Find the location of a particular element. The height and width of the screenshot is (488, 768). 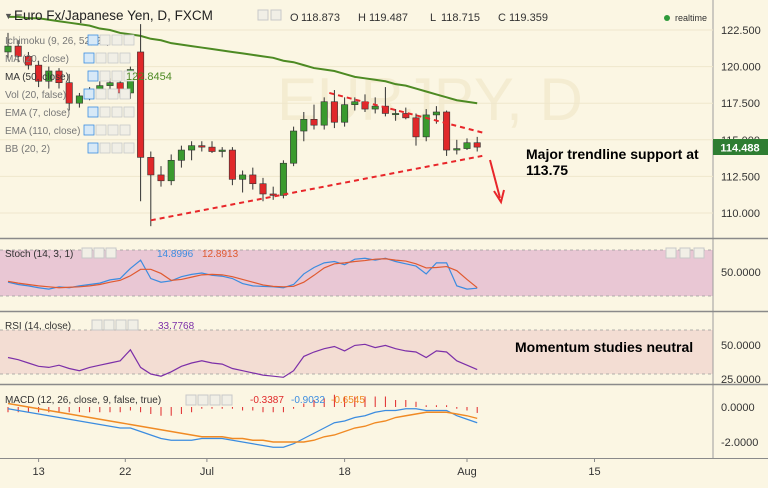

trendlines-group is located at coordinates (316, 156).